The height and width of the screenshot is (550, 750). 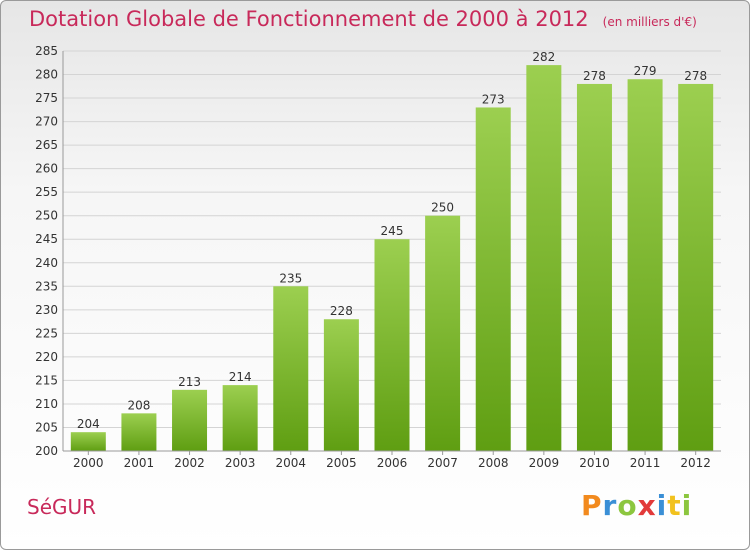 What do you see at coordinates (88, 463) in the screenshot?
I see `x-tick-label: 2000` at bounding box center [88, 463].